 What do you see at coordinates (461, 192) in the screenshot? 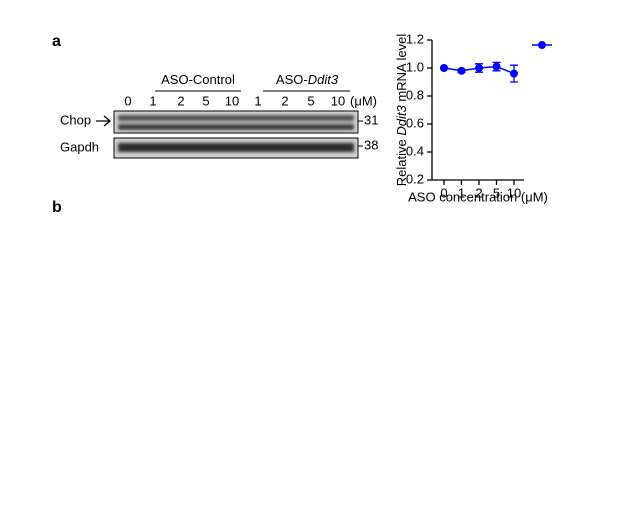
I see `x-tick-label: 1` at bounding box center [461, 192].